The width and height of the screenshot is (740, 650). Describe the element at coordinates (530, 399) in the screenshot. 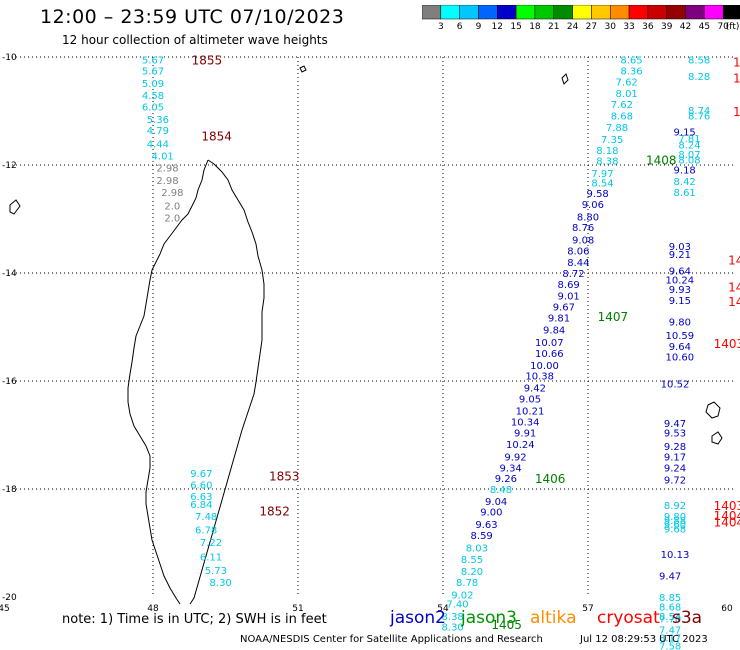

I see `swh-value: 9.05` at that location.